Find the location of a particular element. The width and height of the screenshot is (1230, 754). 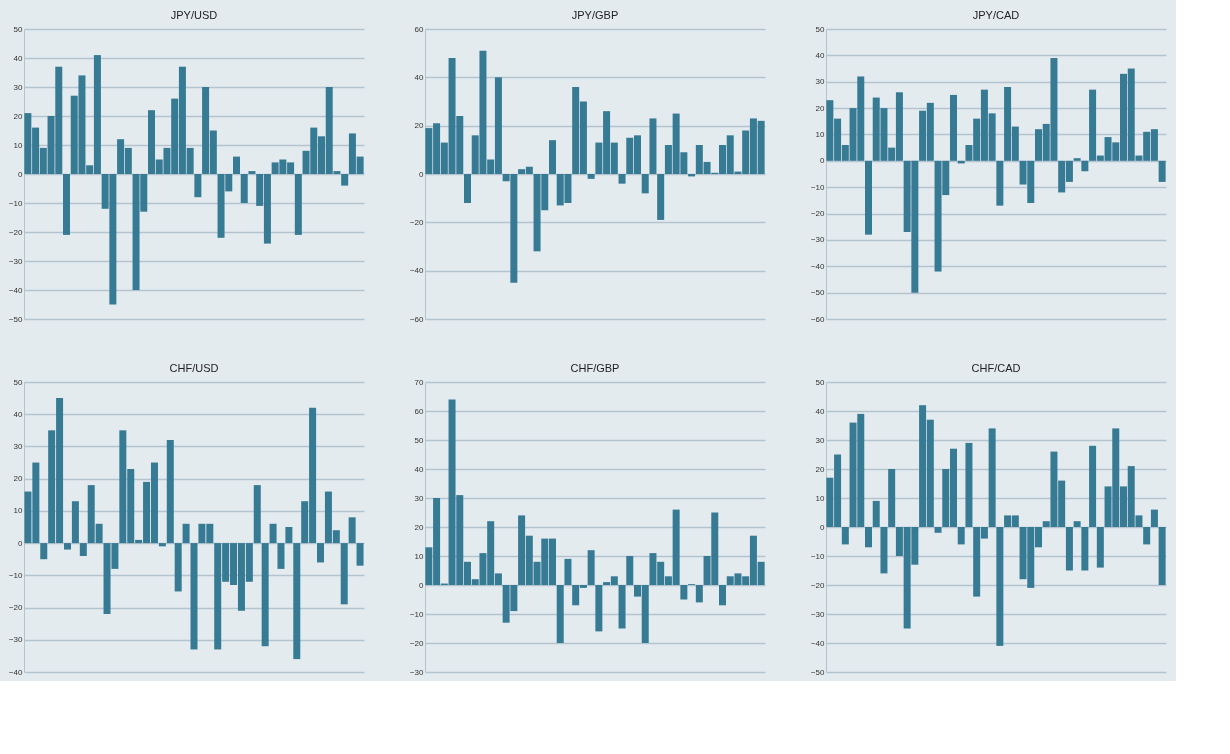

y-tick-label: −50 is located at coordinates (818, 293).